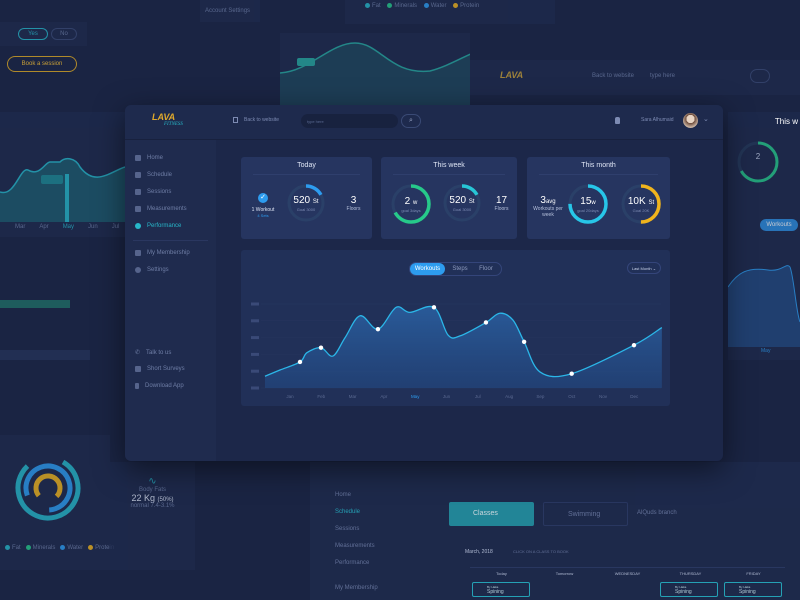 The height and width of the screenshot is (600, 800). Describe the element at coordinates (64, 34) in the screenshot. I see `no-button: No` at that location.